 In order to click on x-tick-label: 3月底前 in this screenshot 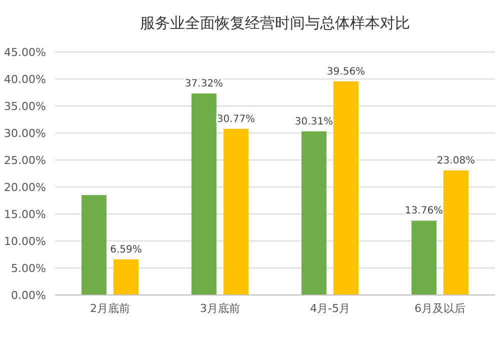, I will do `click(220, 308)`.